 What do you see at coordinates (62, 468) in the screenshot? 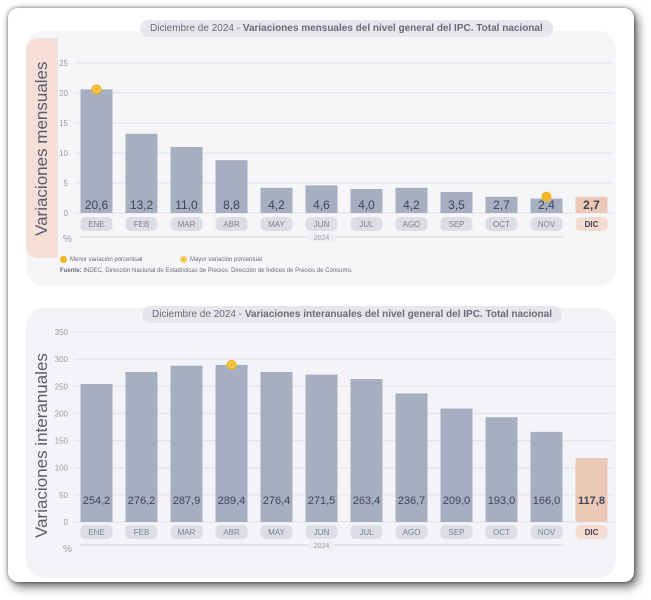
I see `chart2-y-tick-label: 100` at bounding box center [62, 468].